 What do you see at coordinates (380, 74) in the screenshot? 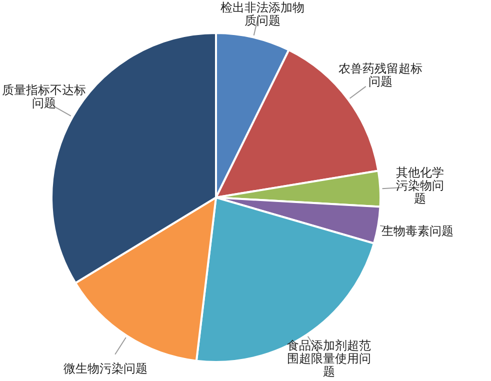
I see `slice-label: 农兽药残留超标问题` at bounding box center [380, 74].